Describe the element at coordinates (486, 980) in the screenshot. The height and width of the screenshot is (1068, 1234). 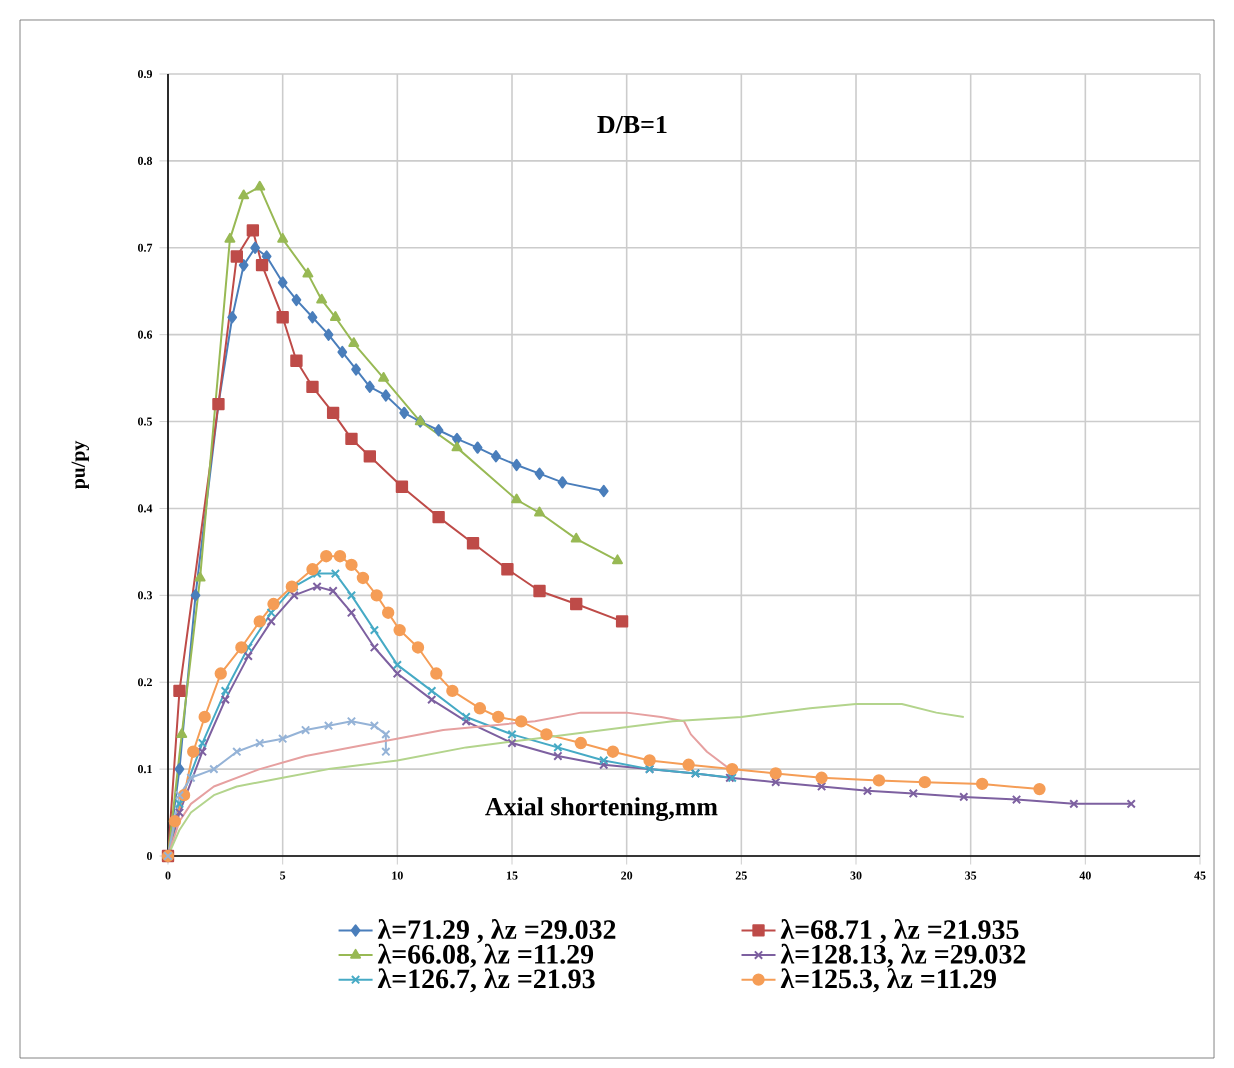
I see `legend-label: λ=126.7, λz =21.93` at that location.